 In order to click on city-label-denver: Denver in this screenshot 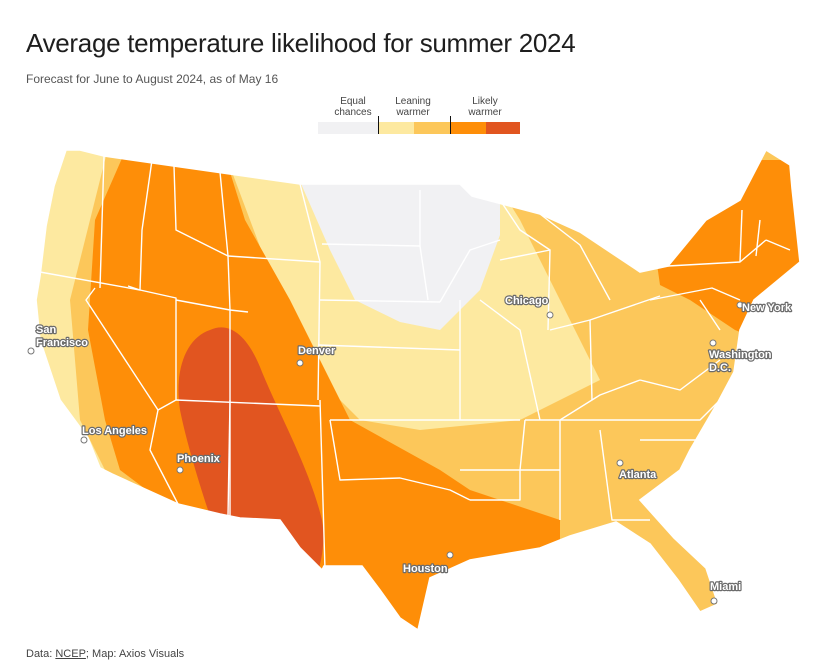, I will do `click(317, 351)`.